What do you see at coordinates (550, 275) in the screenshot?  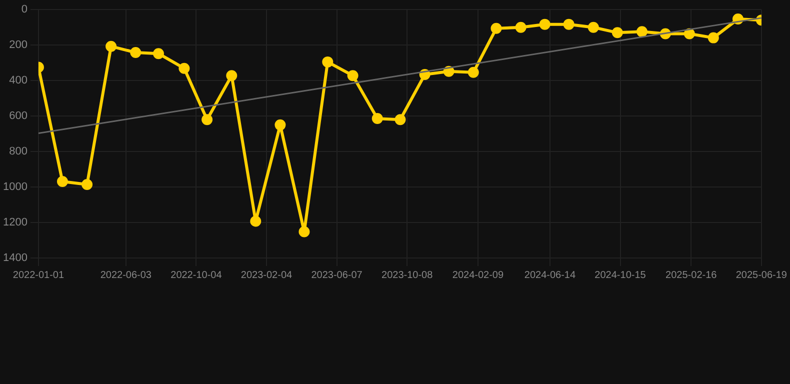 I see `x-tick-label: 2024-06-14` at bounding box center [550, 275].